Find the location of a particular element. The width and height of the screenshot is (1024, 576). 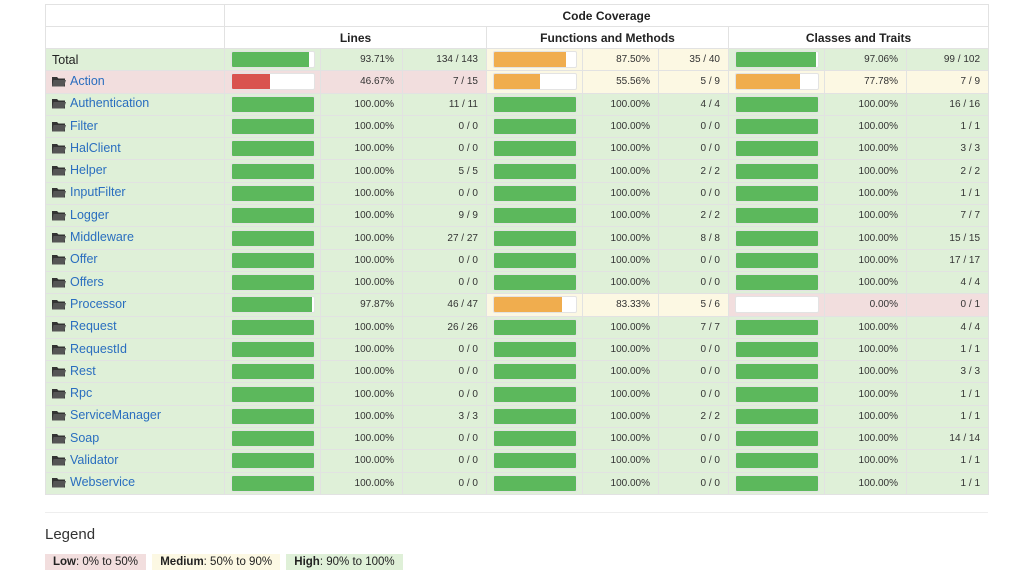

lines-percent: 97.87% is located at coordinates (361, 305).